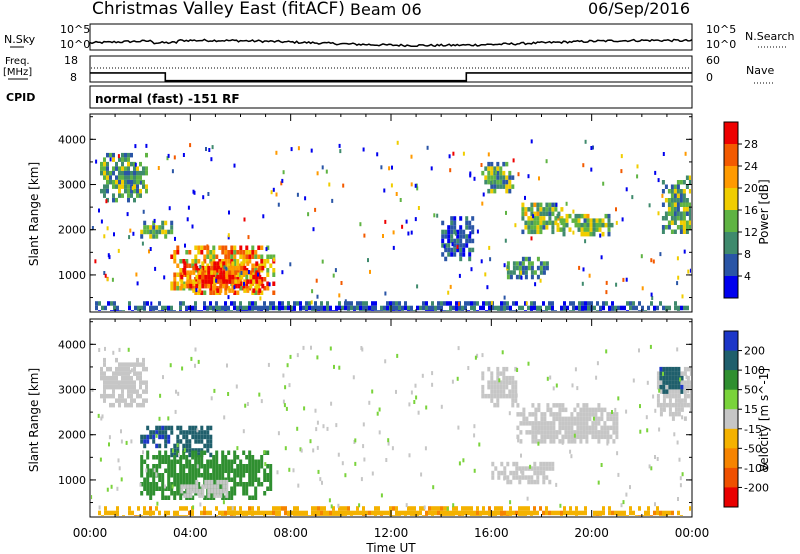  What do you see at coordinates (218, 9) in the screenshot?
I see `station-title: Christmas Valley East (fitACF)` at bounding box center [218, 9].